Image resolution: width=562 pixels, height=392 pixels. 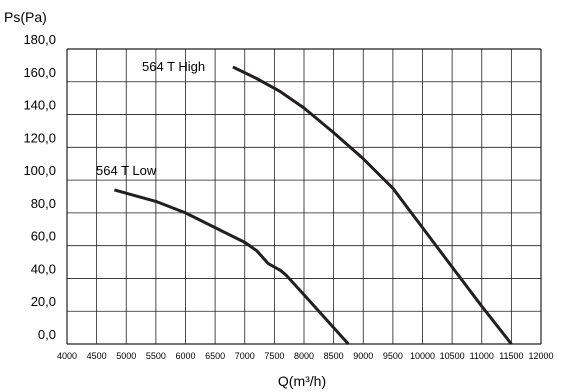 I want to click on x-tick-label: 11000, so click(x=482, y=356).